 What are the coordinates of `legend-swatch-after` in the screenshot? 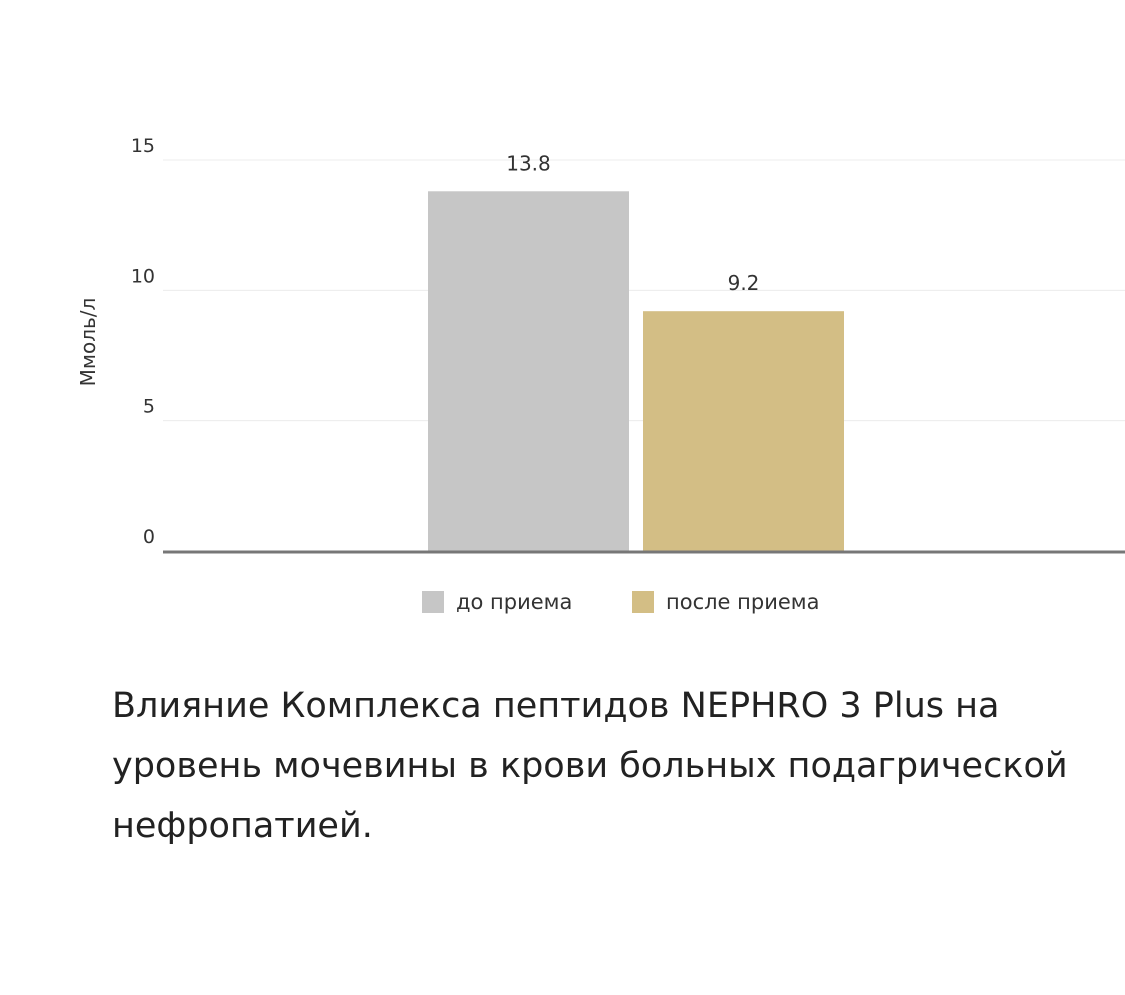 It's located at (643, 602).